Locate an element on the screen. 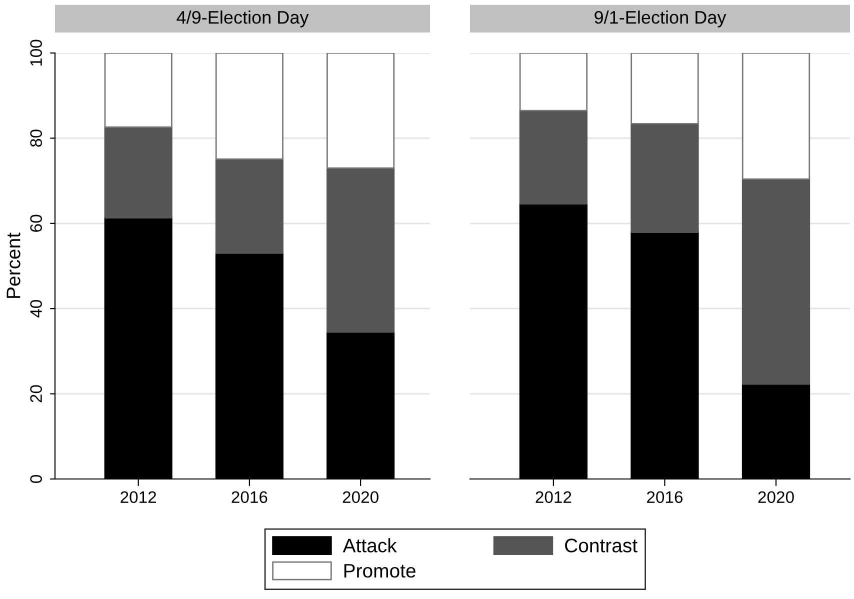 The image size is (854, 599). y-tick-label: 60 is located at coordinates (36, 223).